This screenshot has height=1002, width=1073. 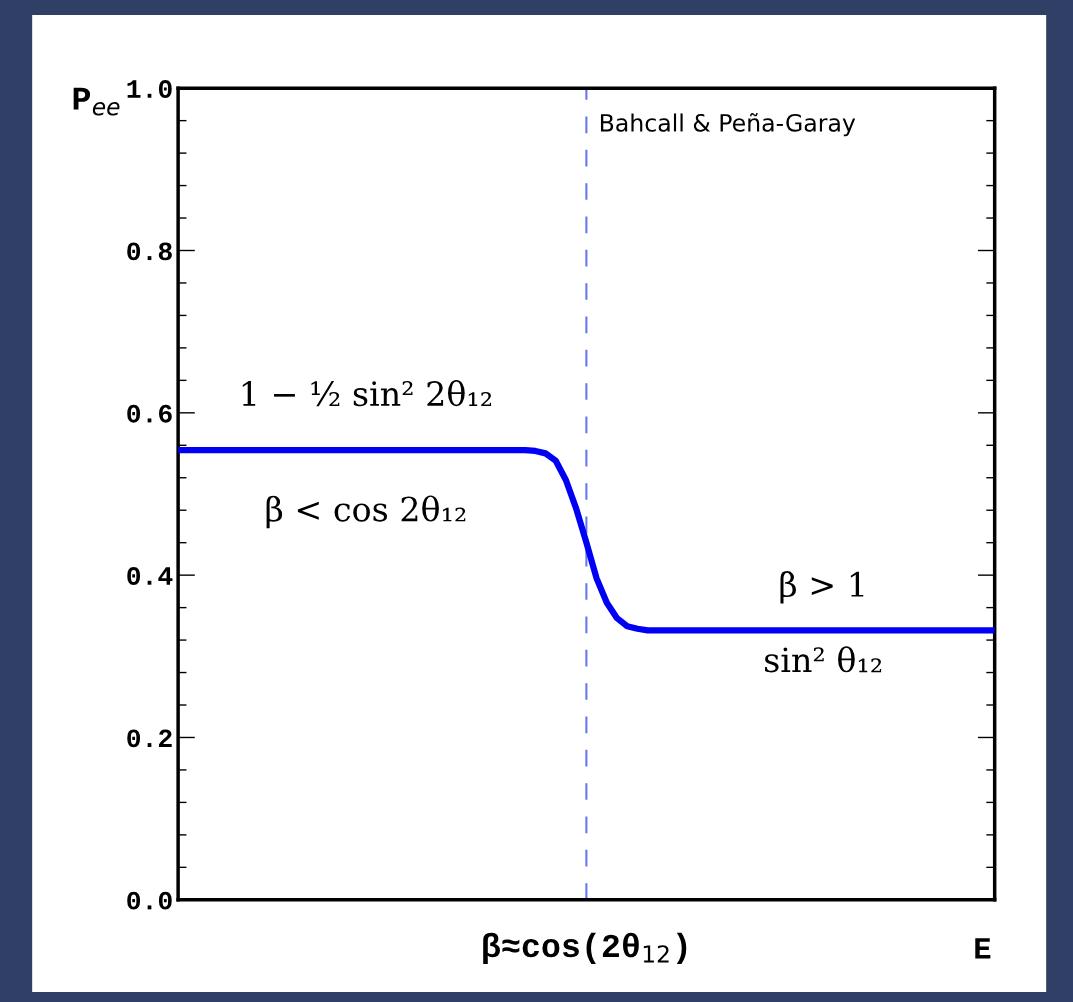 What do you see at coordinates (366, 512) in the screenshot?
I see `annotation: β < cos 2θ₁₂` at bounding box center [366, 512].